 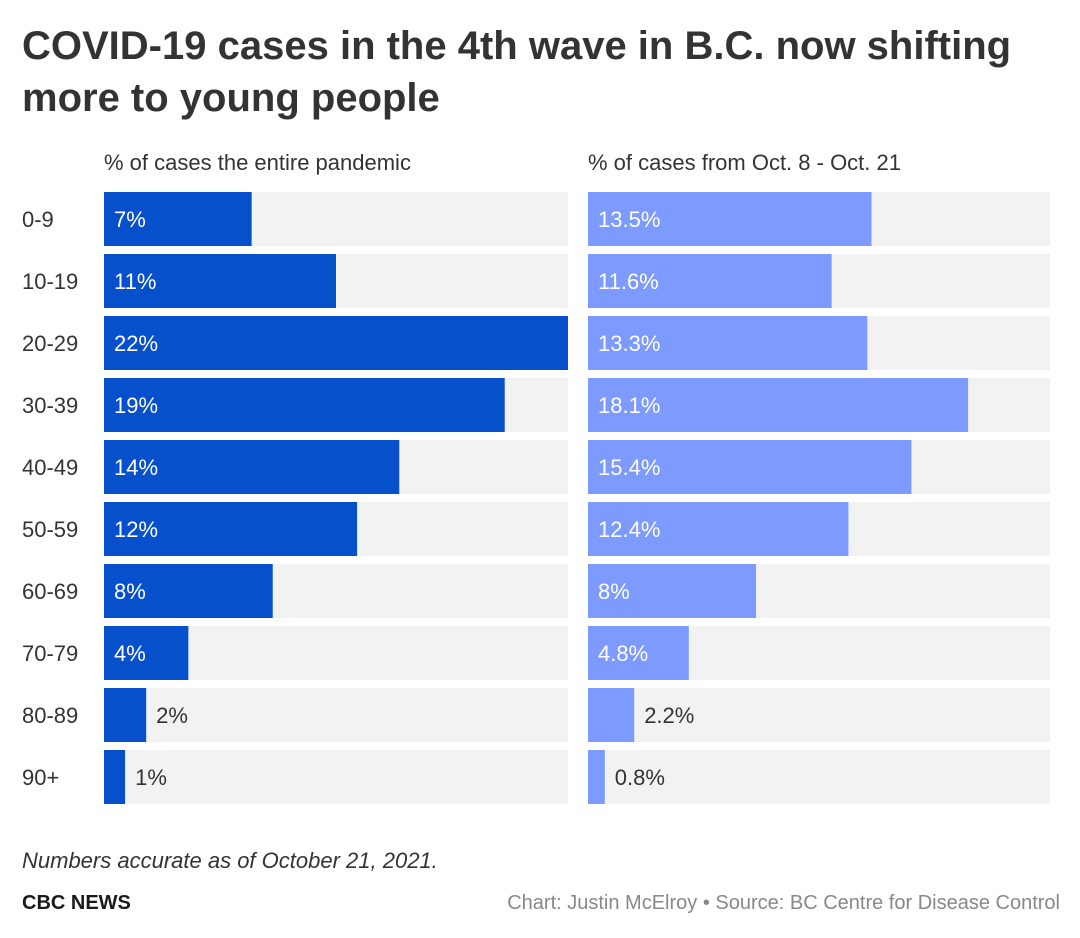 I want to click on category-label: 90+, so click(x=40, y=777).